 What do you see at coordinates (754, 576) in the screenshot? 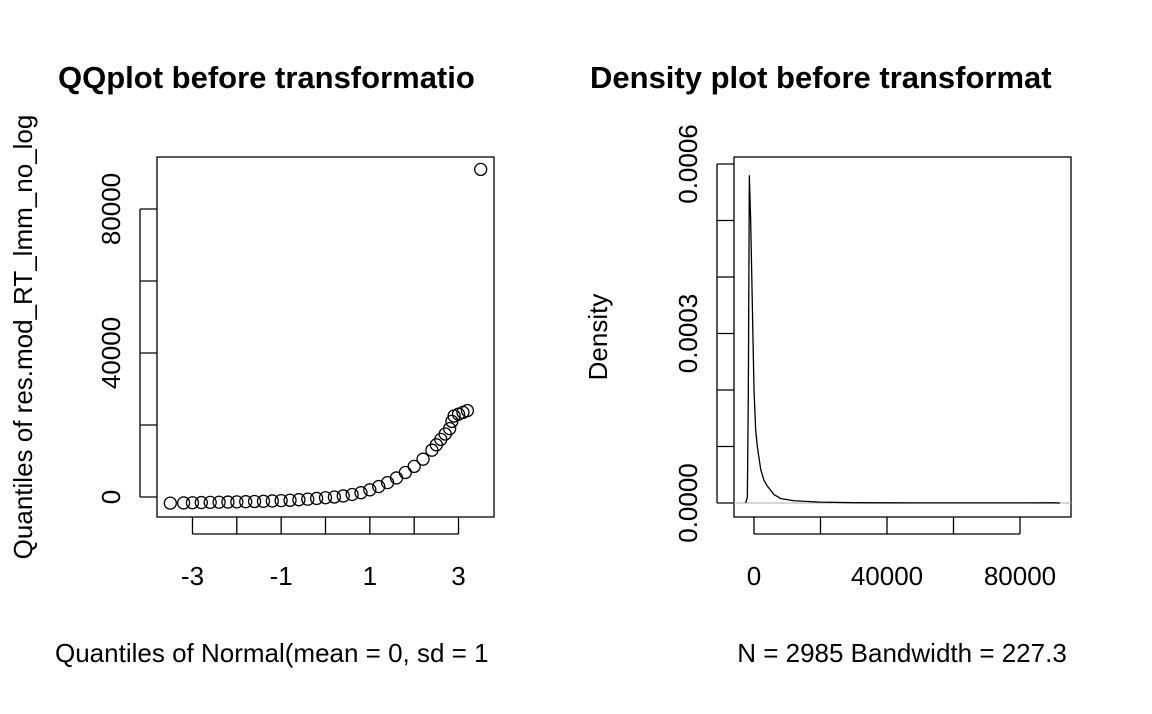
I see `x-tick-label: 0` at bounding box center [754, 576].